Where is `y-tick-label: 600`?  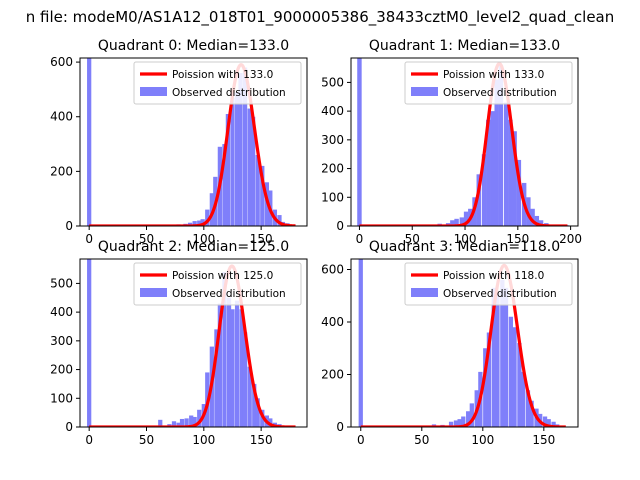
y-tick-label: 600 is located at coordinates (61, 62).